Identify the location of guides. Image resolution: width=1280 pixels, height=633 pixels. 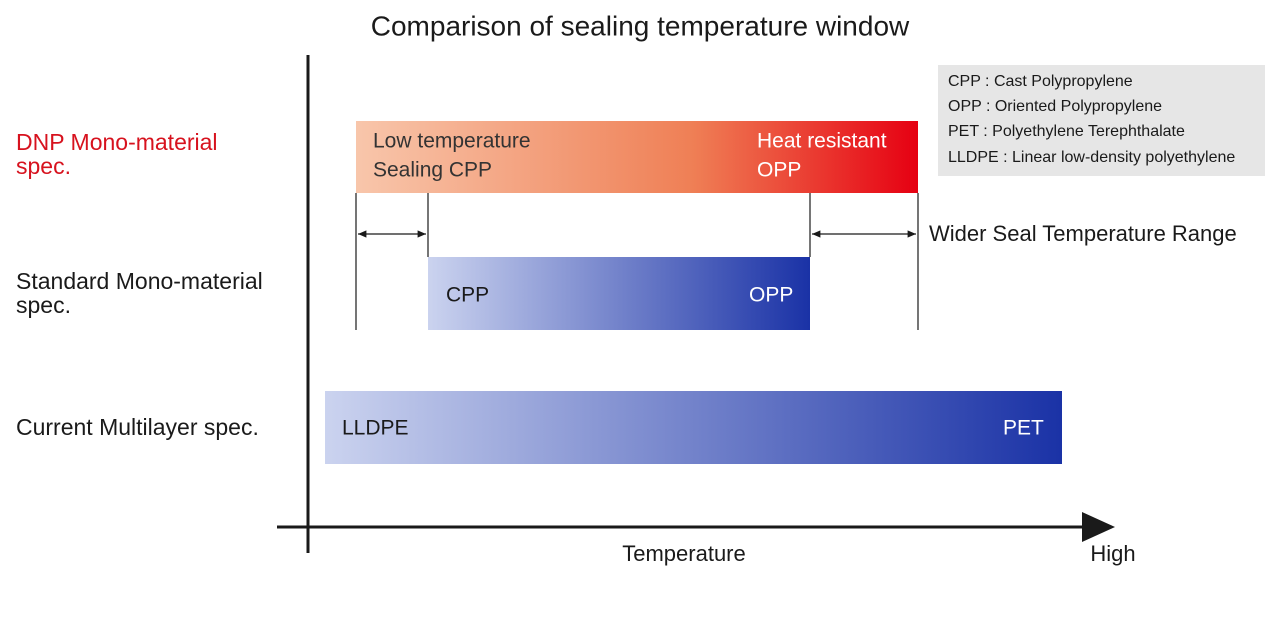
(637, 261).